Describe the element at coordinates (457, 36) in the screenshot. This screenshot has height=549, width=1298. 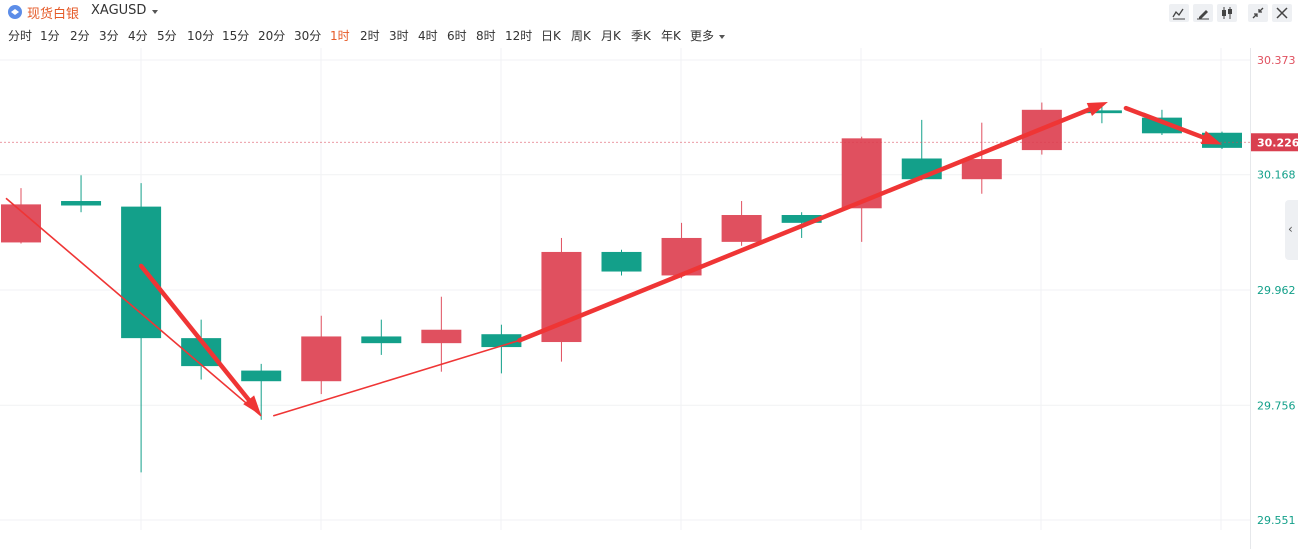
I see `interval-tab-14: 6时` at that location.